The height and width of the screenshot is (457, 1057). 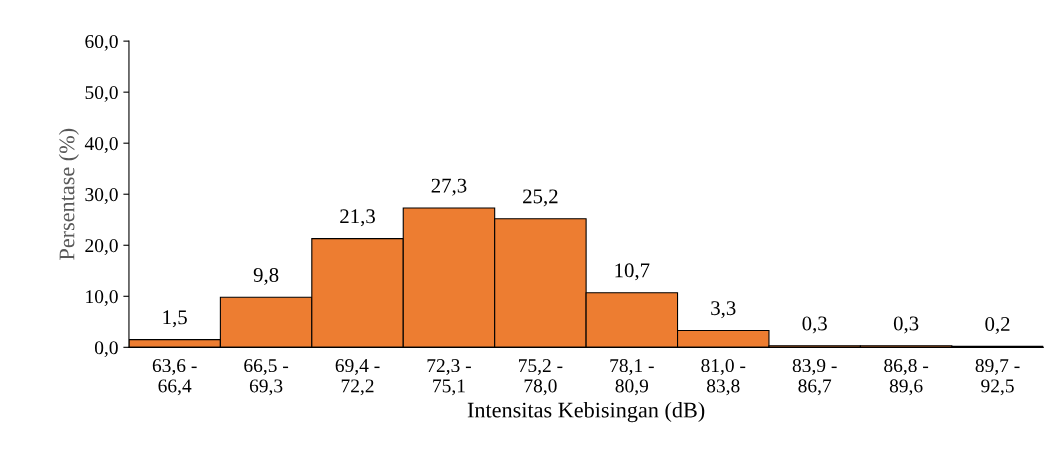 What do you see at coordinates (175, 319) in the screenshot?
I see `data-label: 1,5` at bounding box center [175, 319].